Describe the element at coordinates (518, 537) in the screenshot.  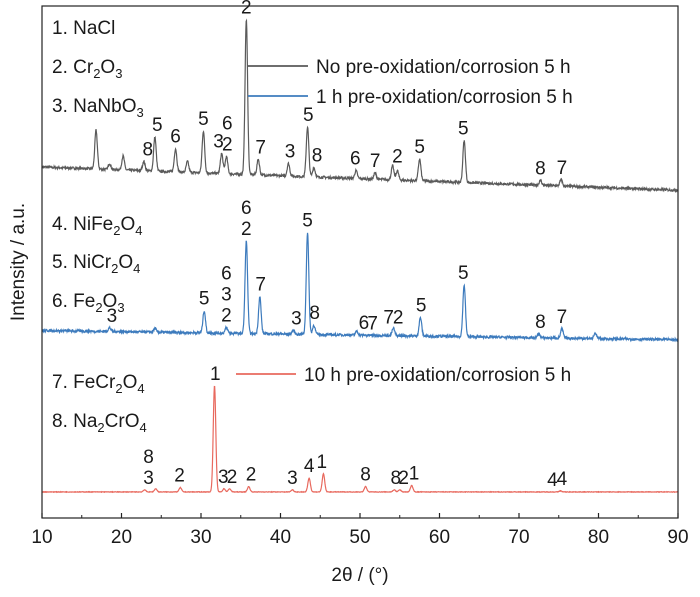
I see `x-tick-label: 70` at that location.